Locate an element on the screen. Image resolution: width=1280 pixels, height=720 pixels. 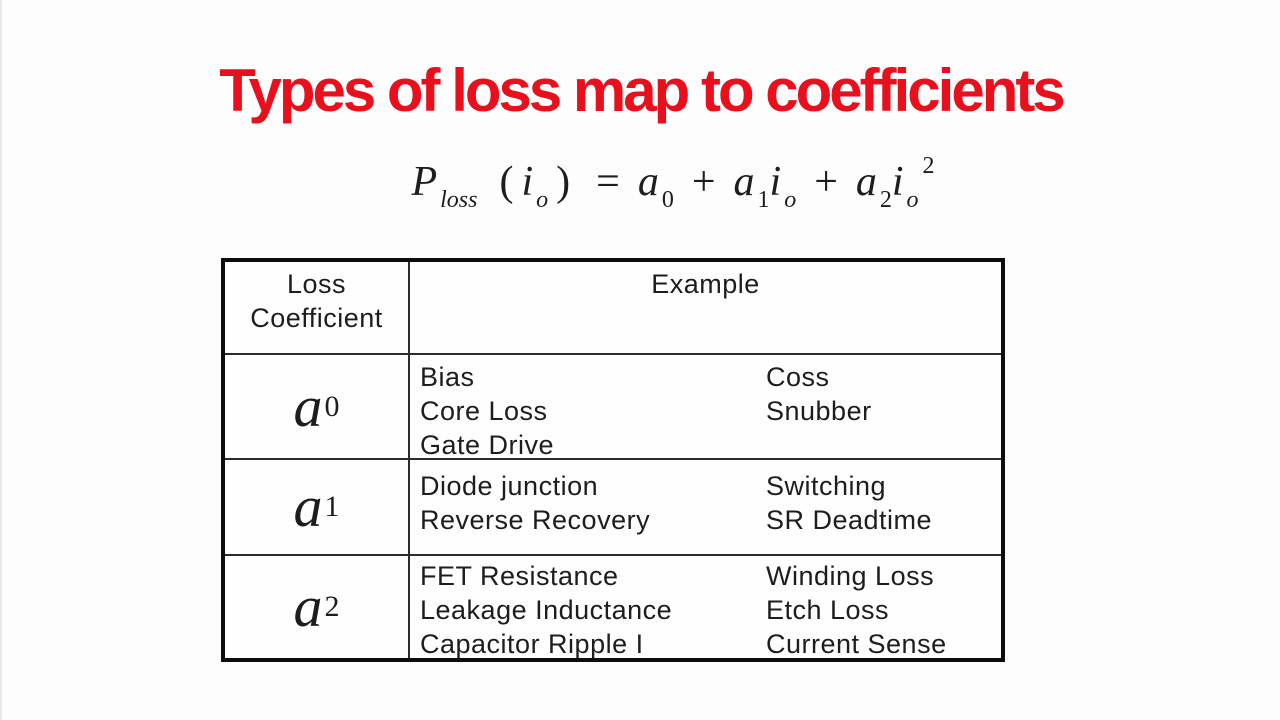
example-item: FET Resistance is located at coordinates (519, 576).